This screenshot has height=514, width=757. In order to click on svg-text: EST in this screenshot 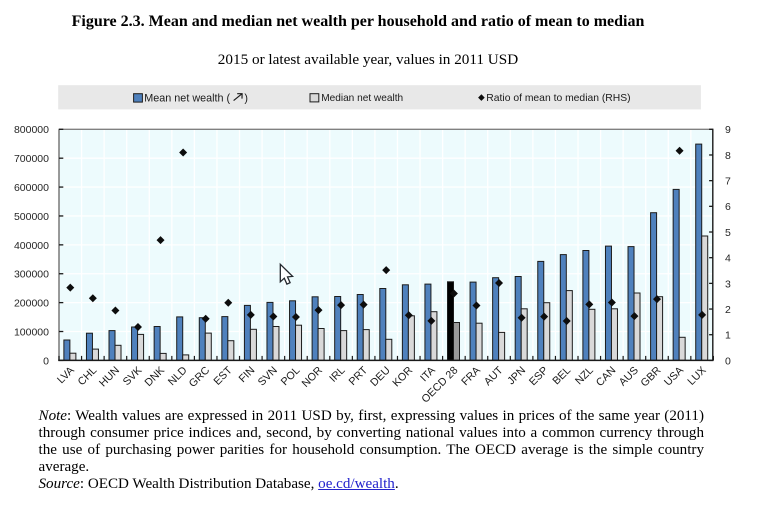, I will do `click(223, 376)`.